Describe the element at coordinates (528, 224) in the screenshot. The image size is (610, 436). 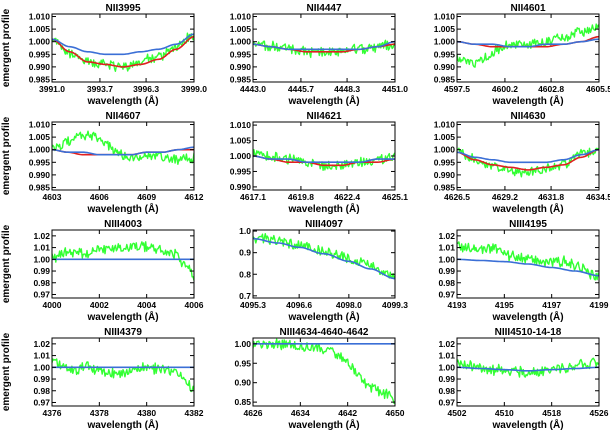
I see `panel-title: NIII4195` at that location.